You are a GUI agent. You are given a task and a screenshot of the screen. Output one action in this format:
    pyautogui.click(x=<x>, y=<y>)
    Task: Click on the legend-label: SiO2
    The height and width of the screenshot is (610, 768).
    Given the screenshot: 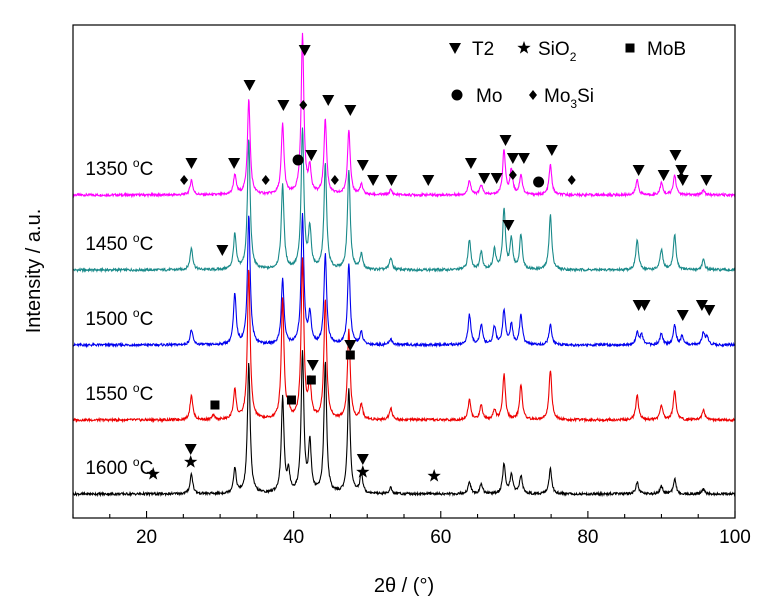 What is the action you would take?
    pyautogui.click(x=557, y=51)
    